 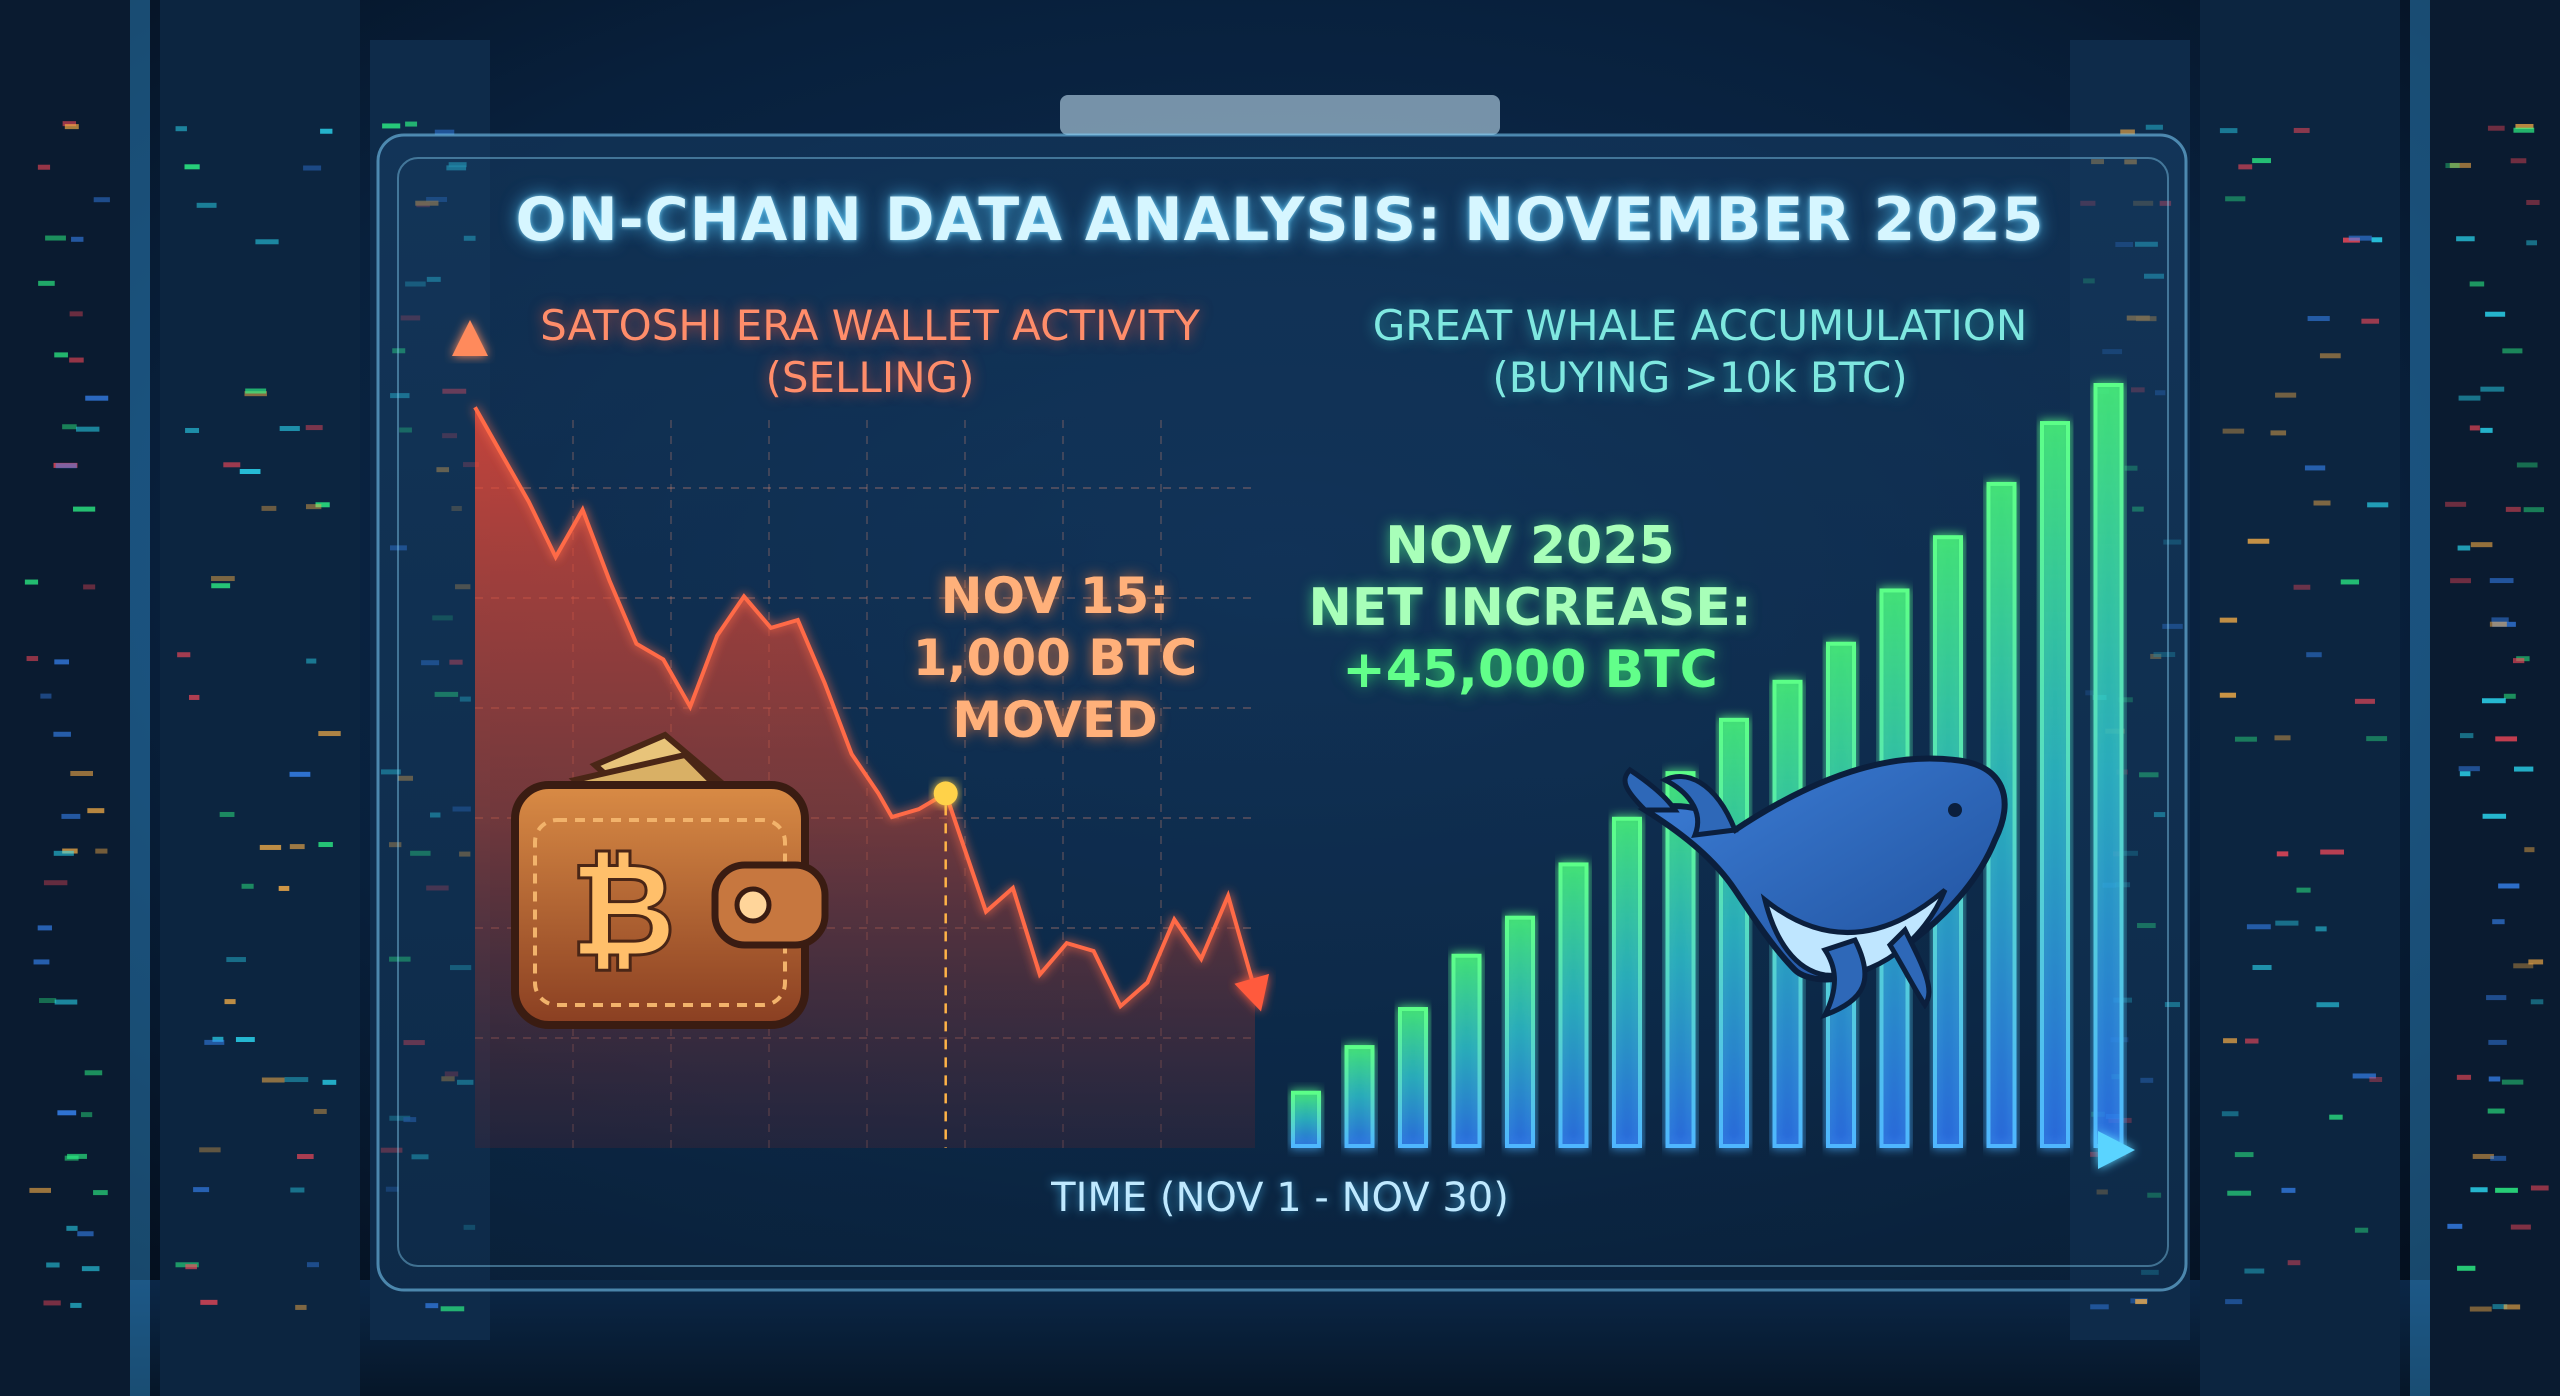 What do you see at coordinates (1530, 608) in the screenshot?
I see `net-increase-line2: NET INCREASE:` at bounding box center [1530, 608].